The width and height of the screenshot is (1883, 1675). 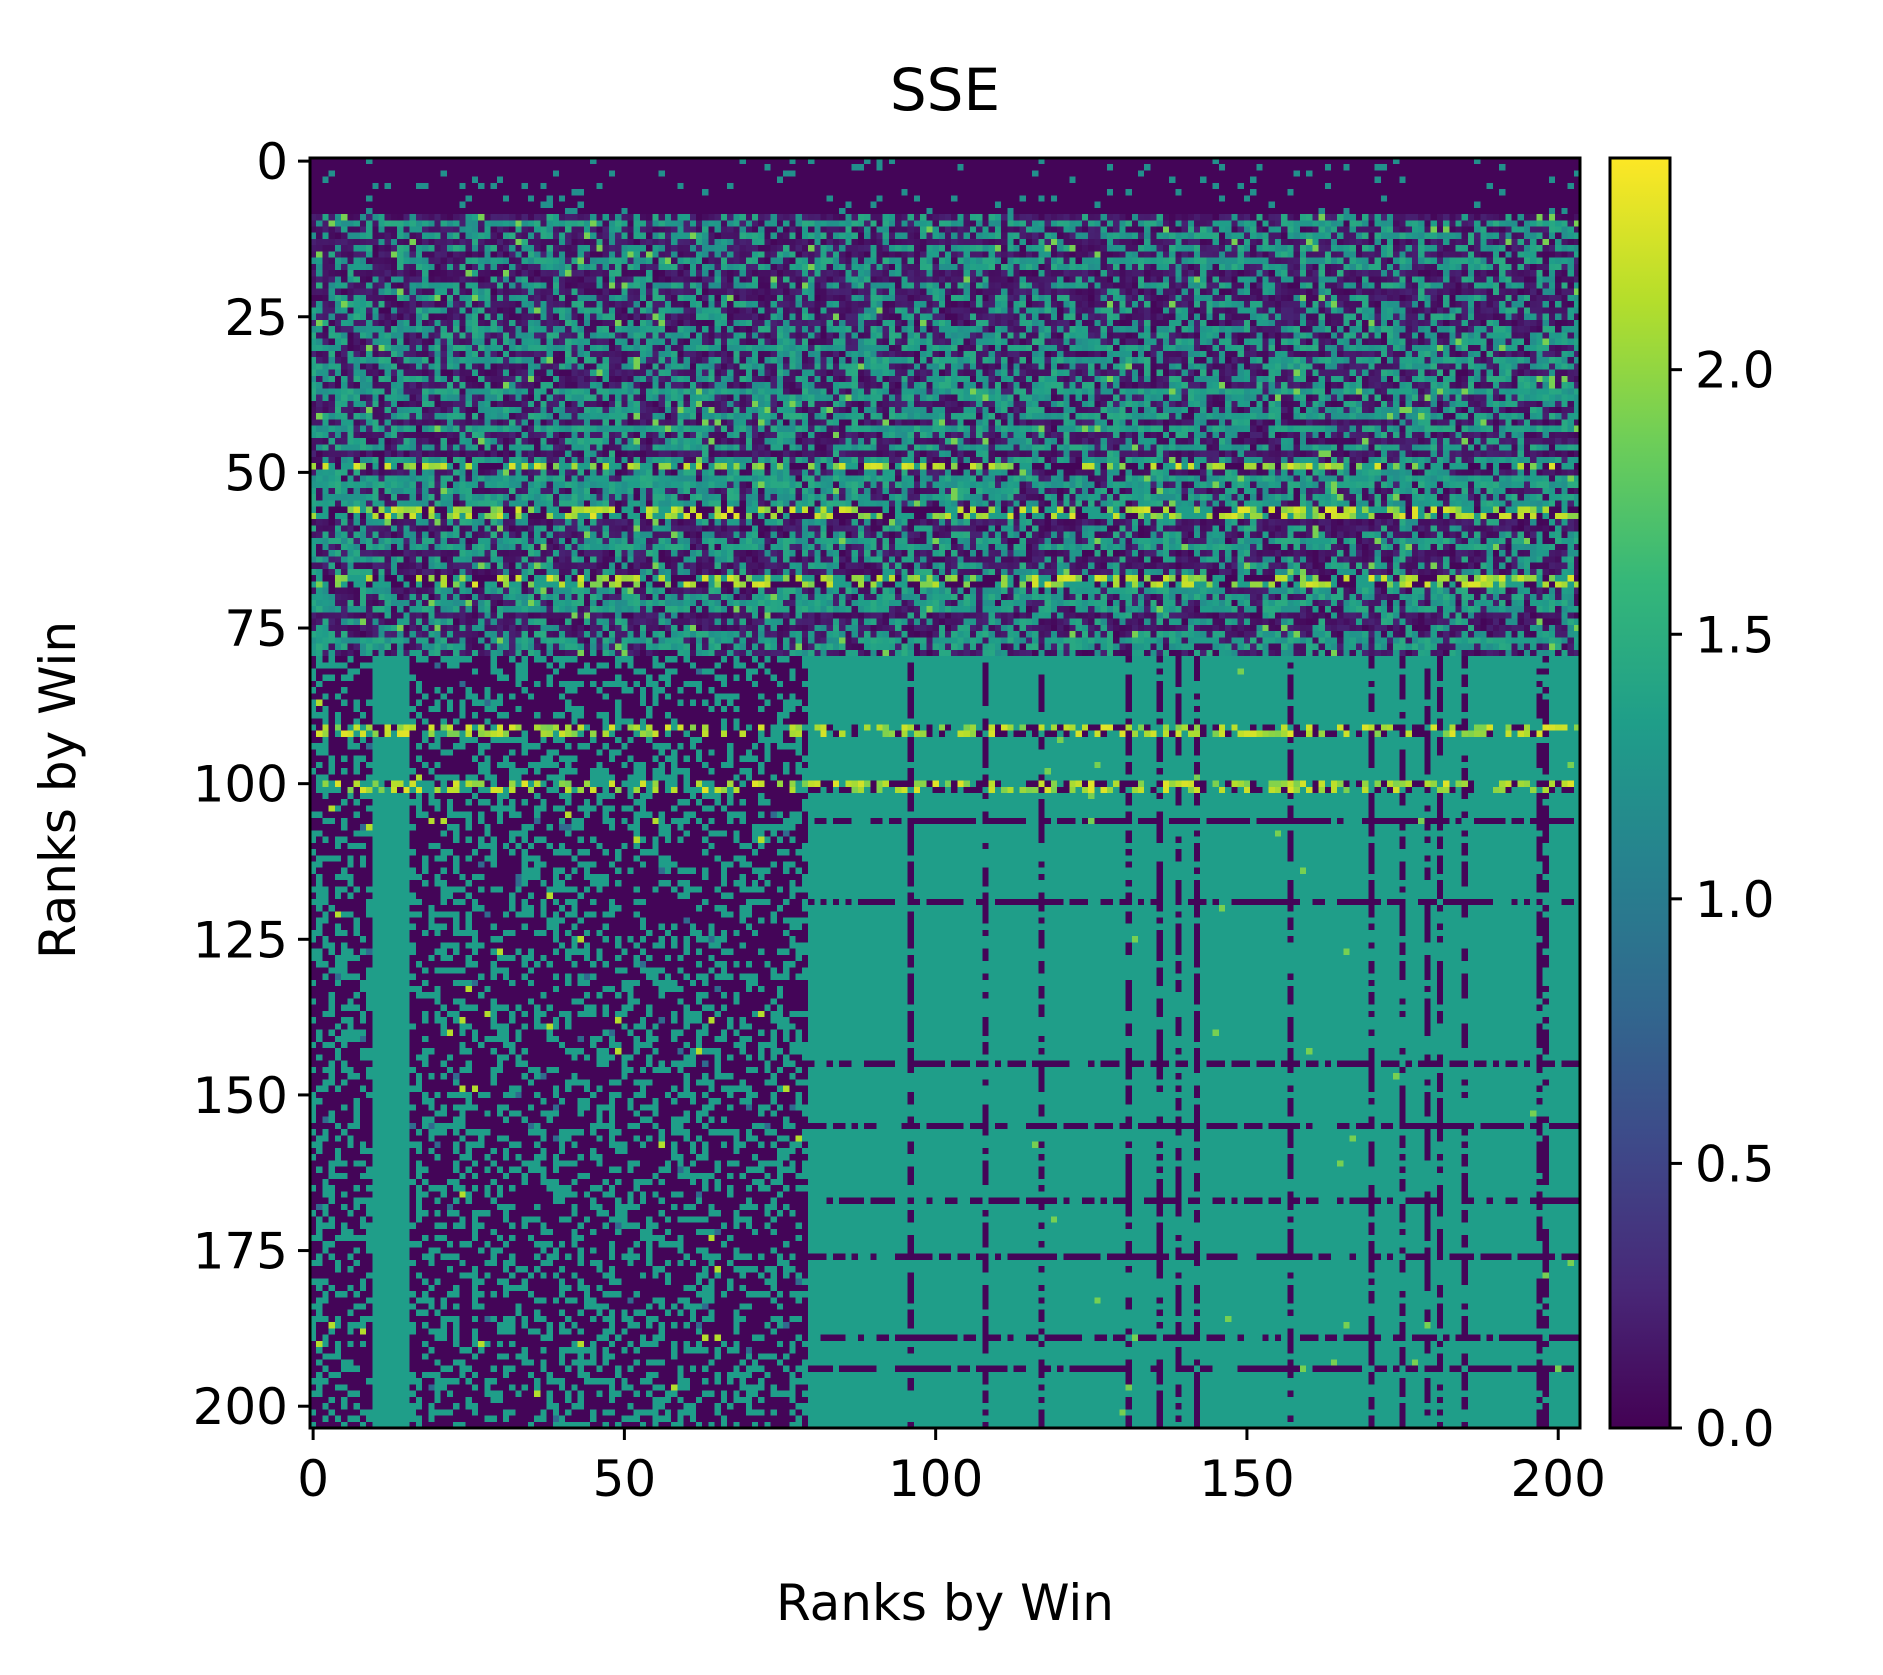 I want to click on x-axis-label: Ranks by Win, so click(x=945, y=1603).